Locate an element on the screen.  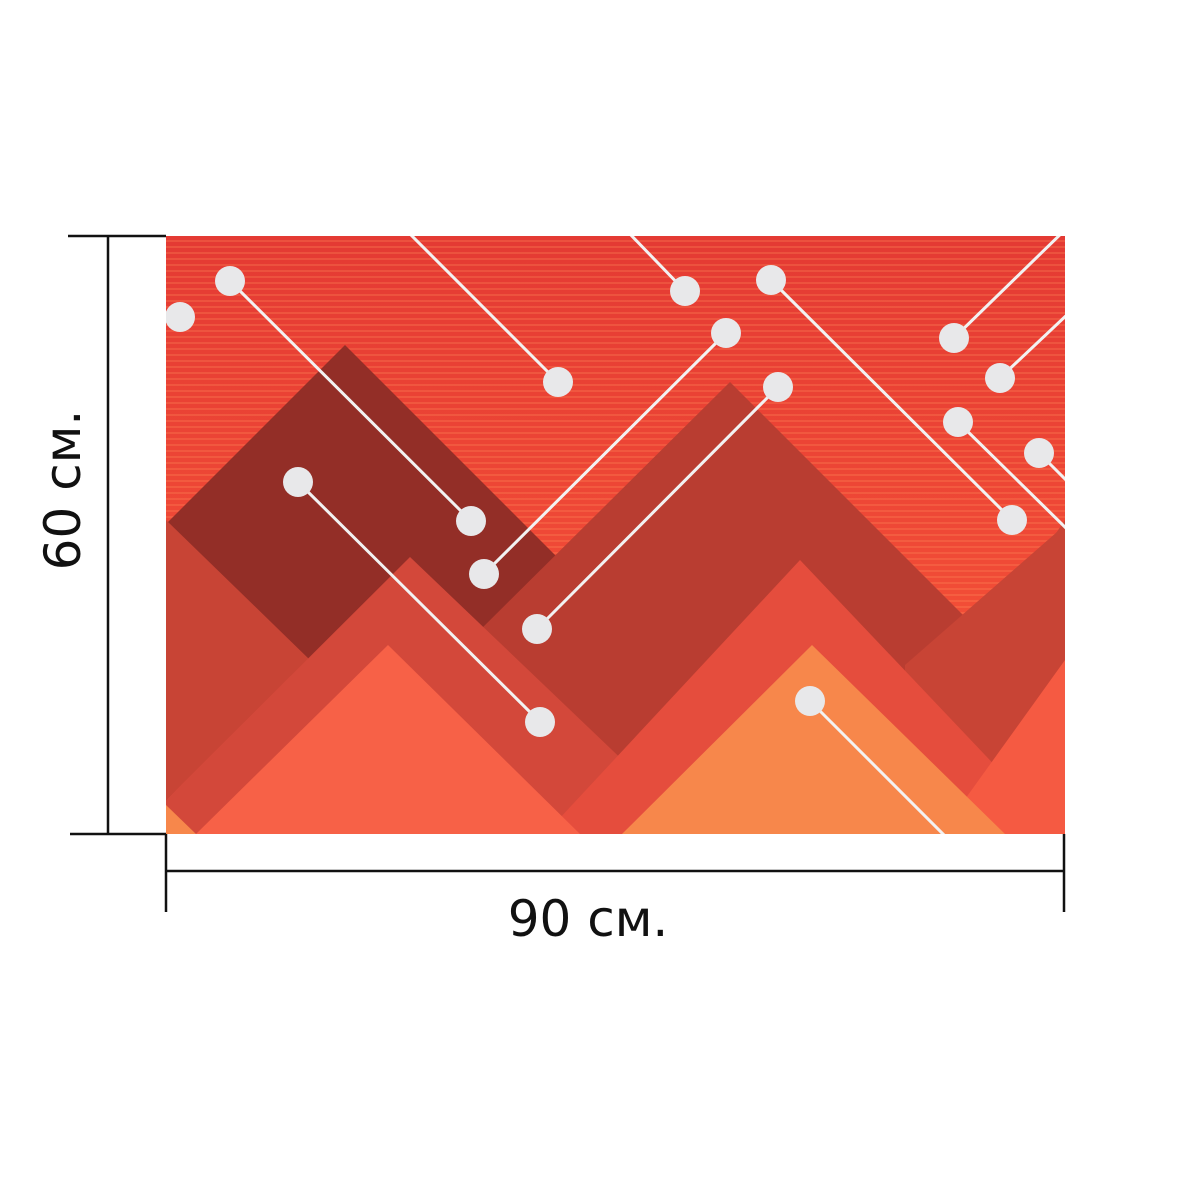
height-label: 60 см. is located at coordinates (63, 490).